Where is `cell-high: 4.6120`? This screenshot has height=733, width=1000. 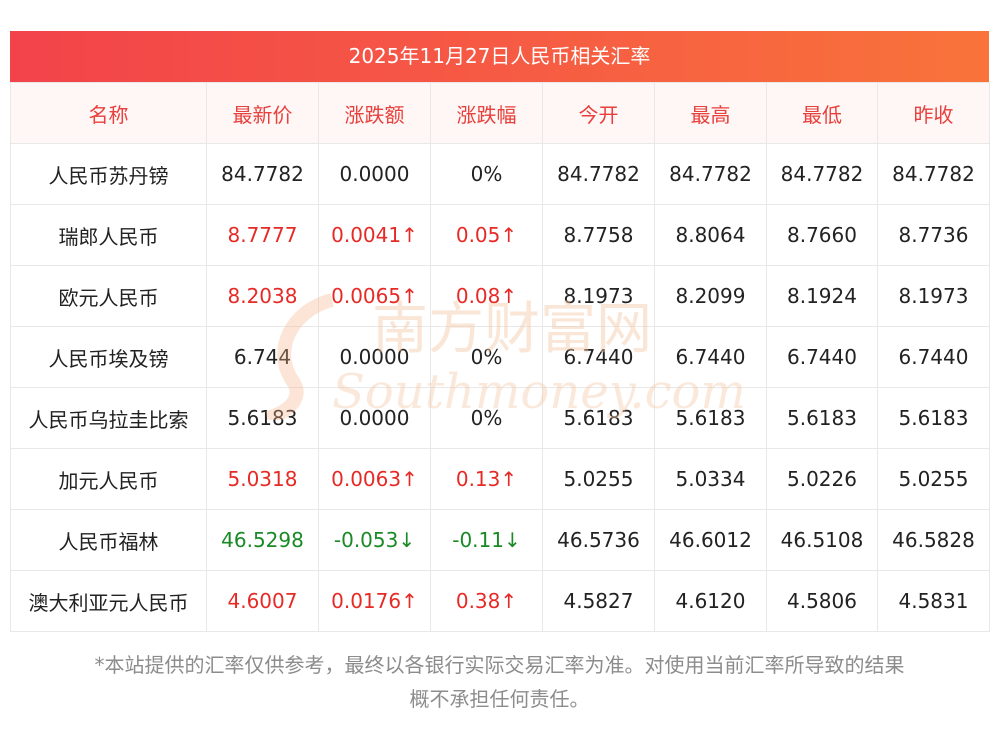 cell-high: 4.6120 is located at coordinates (710, 601).